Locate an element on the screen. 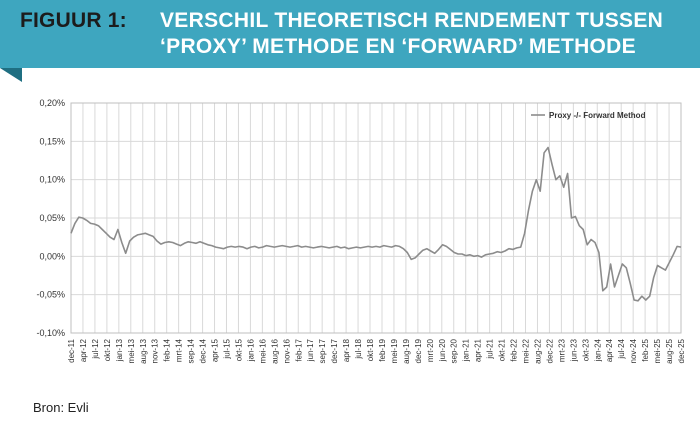  x-tick-label: feb-17 is located at coordinates (298, 349).